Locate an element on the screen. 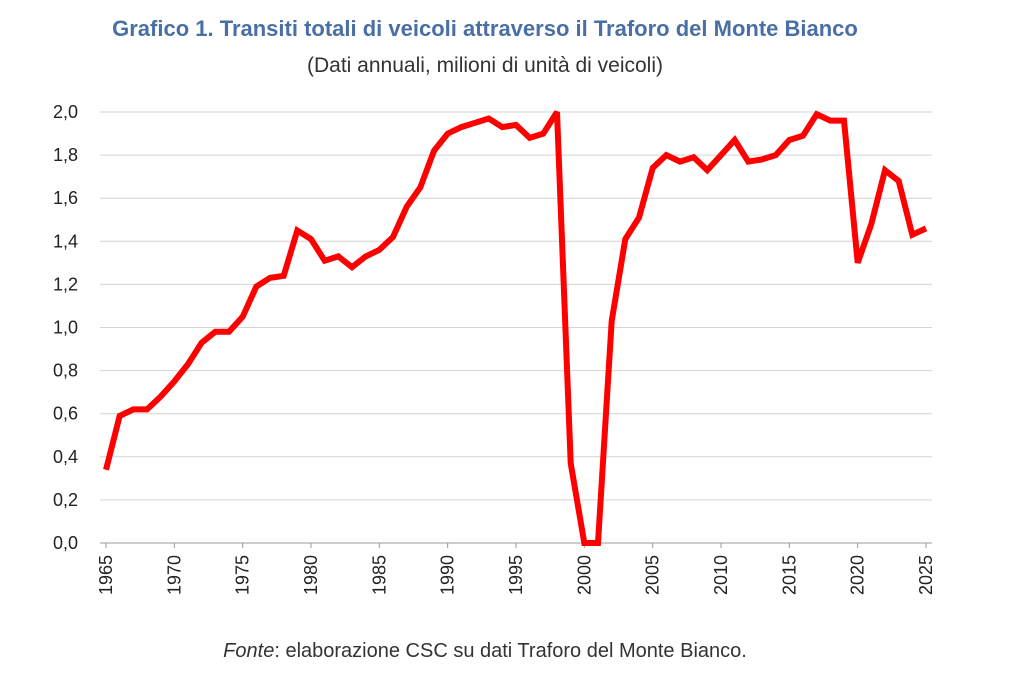 This screenshot has width=1036, height=679. y-axis-ticks: 0,0 0,2 0,4 0,6 0,8 1,0 1,2 1,4 1,6 1,8 2,0 is located at coordinates (65, 327).